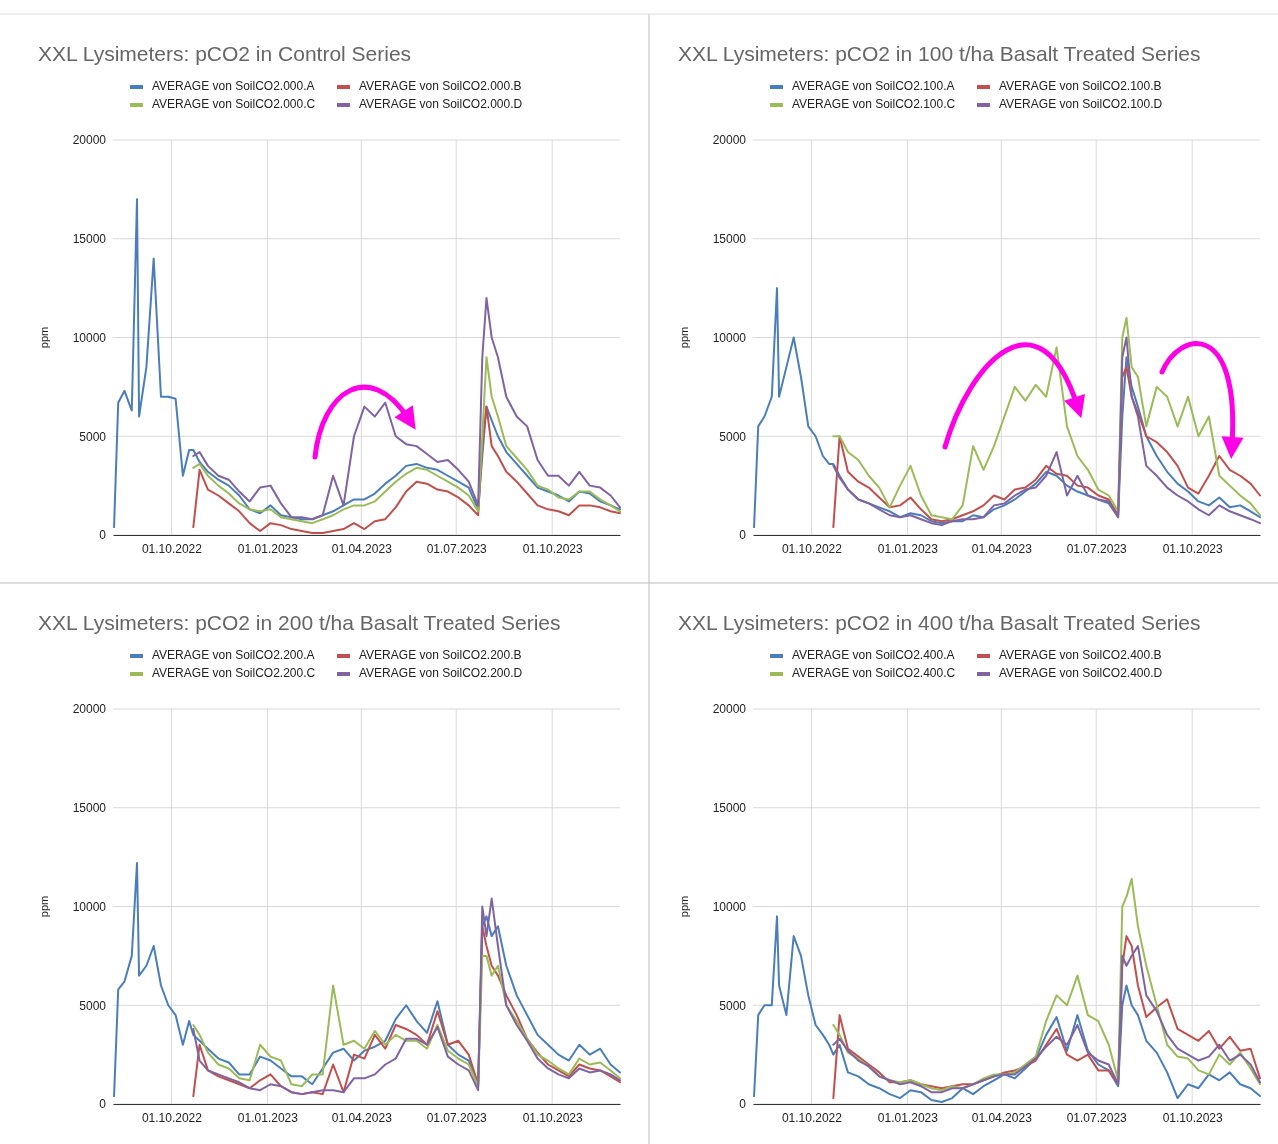 This screenshot has height=1144, width=1278. Describe the element at coordinates (299, 622) in the screenshot. I see `chart-title: XXL Lysimeters: pCO2 in 200 t/ha Basalt Treated Series` at that location.